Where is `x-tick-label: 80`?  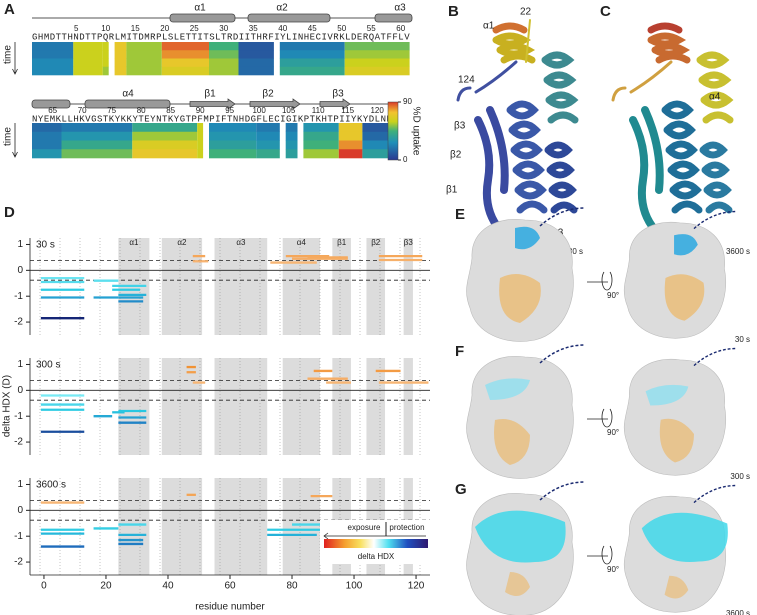 x-tick-label: 80 is located at coordinates (292, 586).